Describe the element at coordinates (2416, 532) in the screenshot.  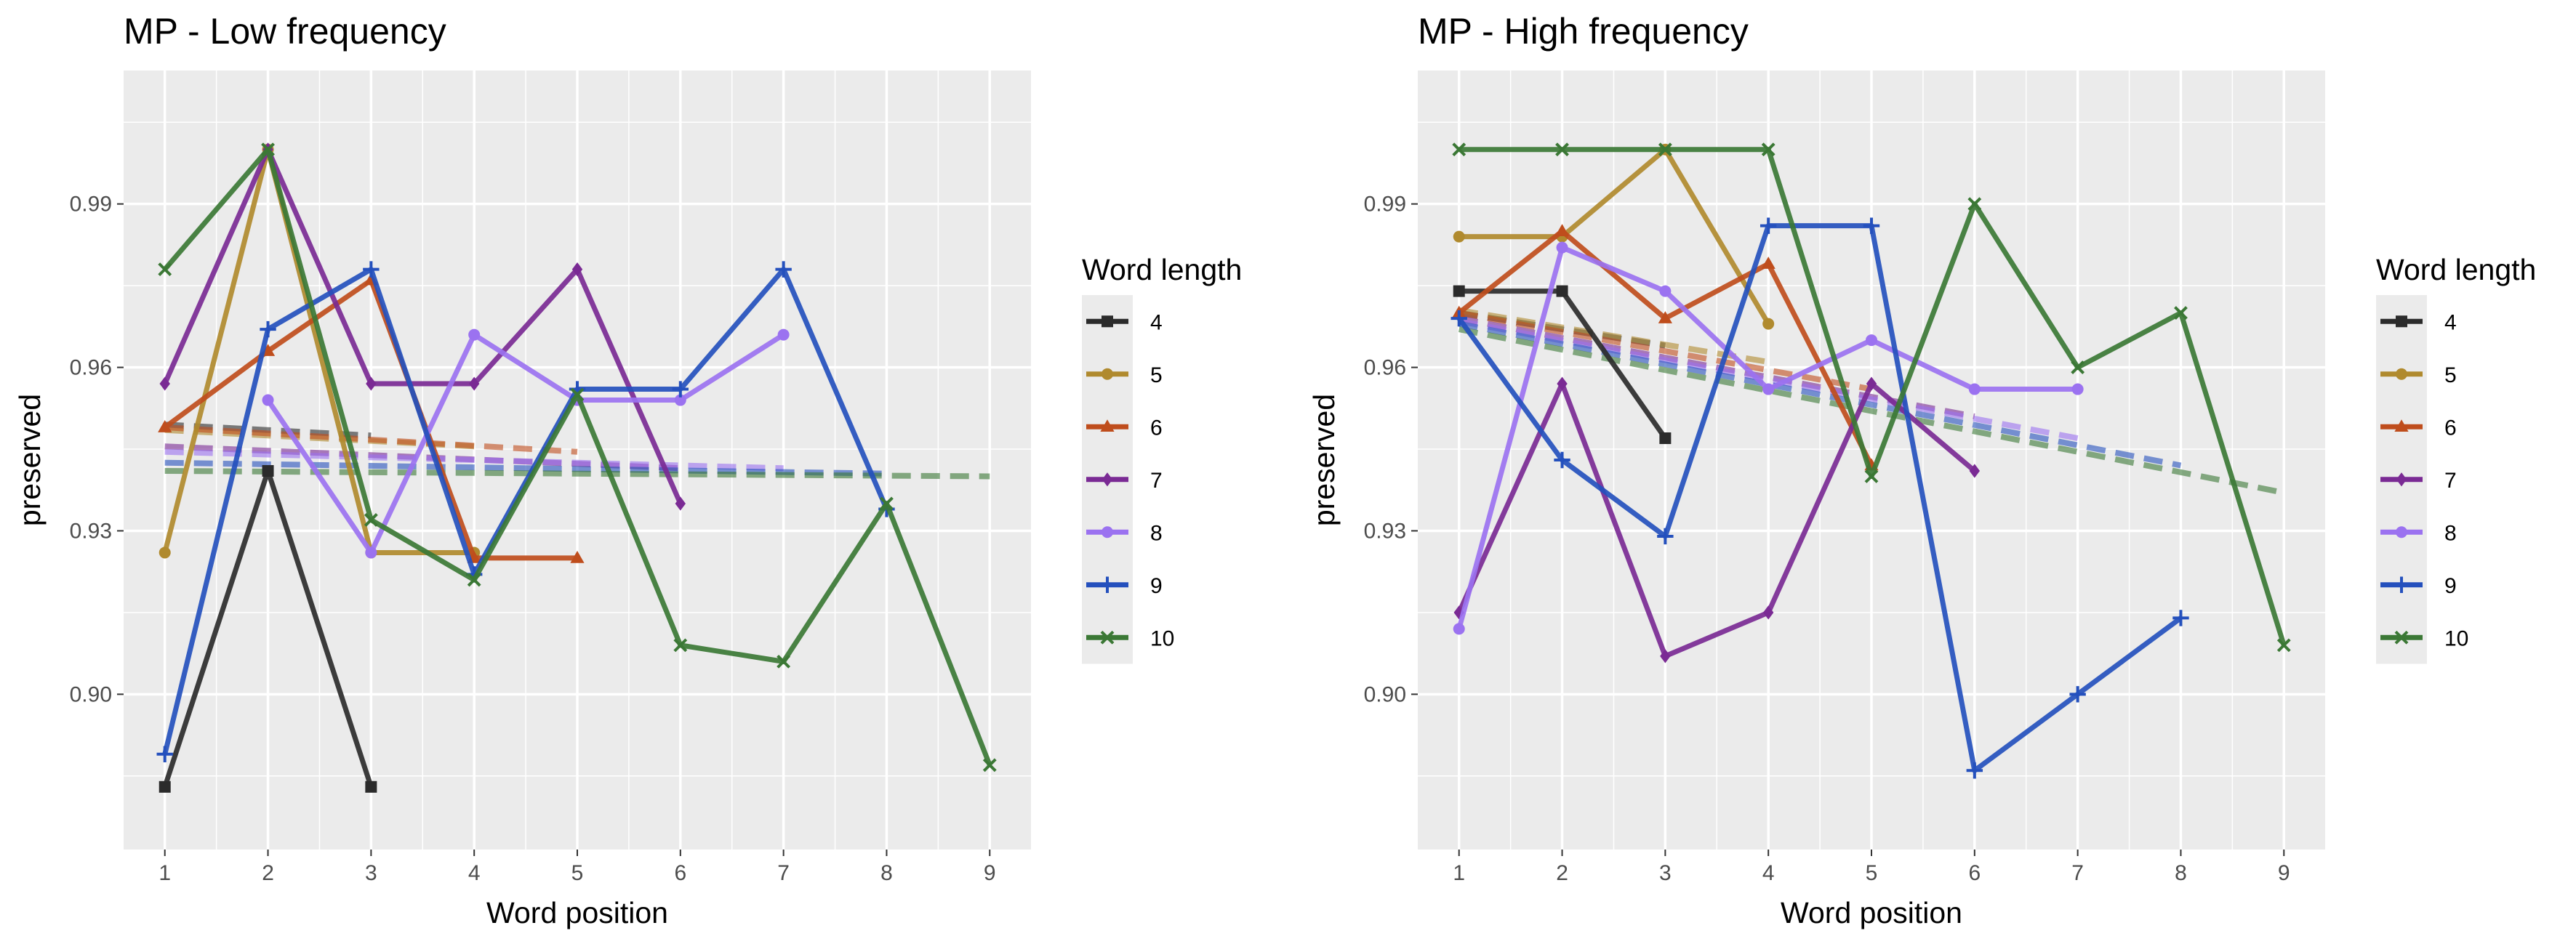
I see `legend-item-8: 8` at that location.